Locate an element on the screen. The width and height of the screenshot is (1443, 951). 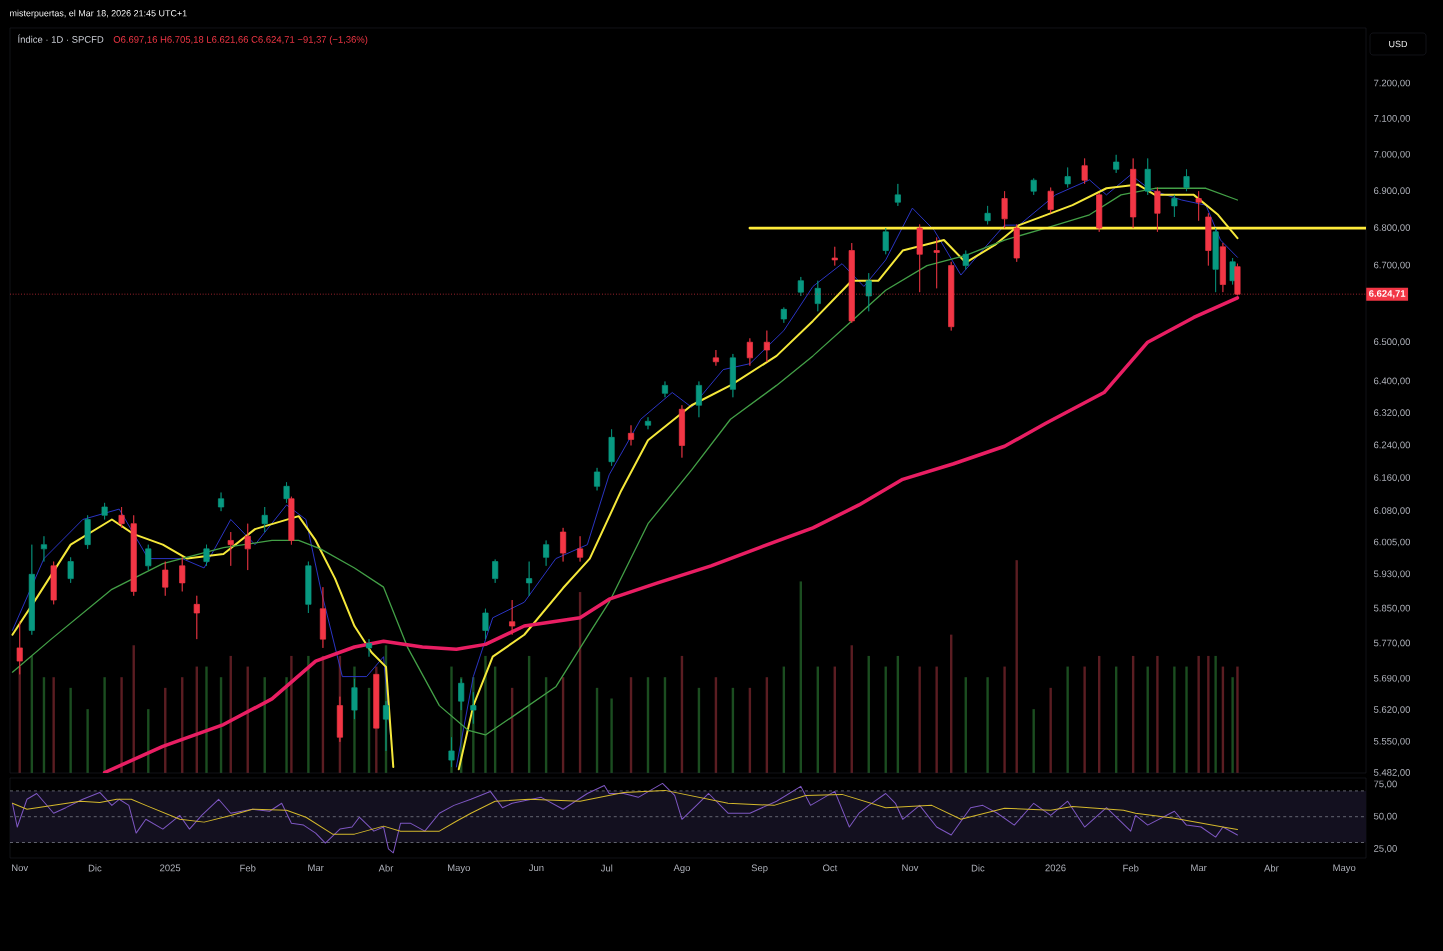
x-tick-label: Ago is located at coordinates (681, 868).